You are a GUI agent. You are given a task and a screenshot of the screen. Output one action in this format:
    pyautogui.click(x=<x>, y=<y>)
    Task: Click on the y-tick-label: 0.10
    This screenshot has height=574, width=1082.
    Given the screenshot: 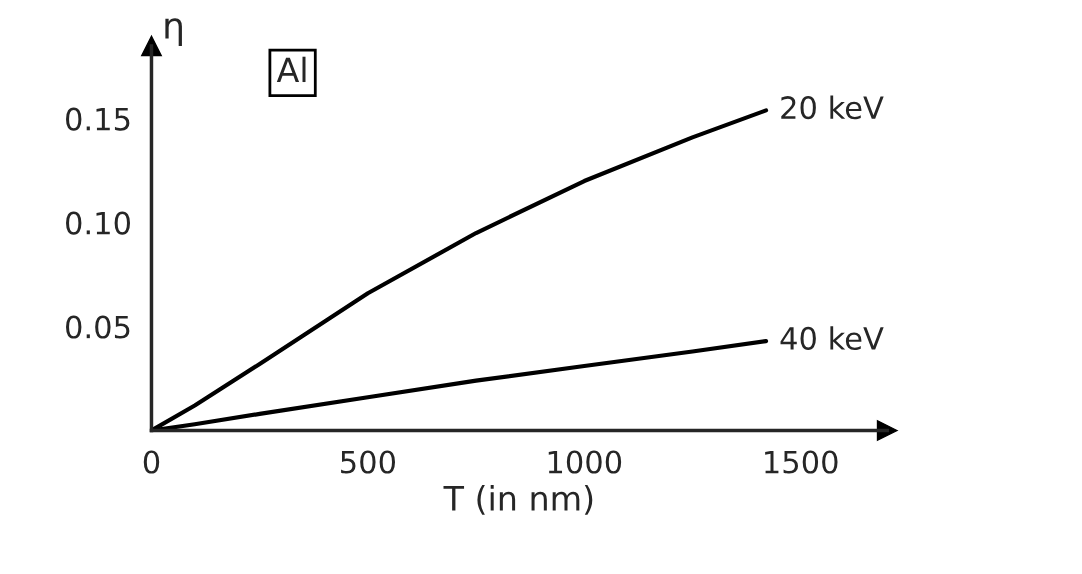 What is the action you would take?
    pyautogui.click(x=98, y=223)
    